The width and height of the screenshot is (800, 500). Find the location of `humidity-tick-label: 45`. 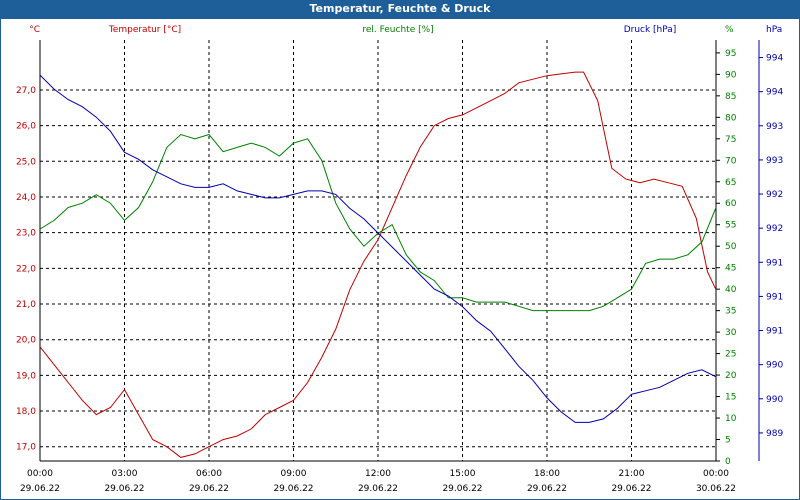

humidity-tick-label: 45 is located at coordinates (730, 269).